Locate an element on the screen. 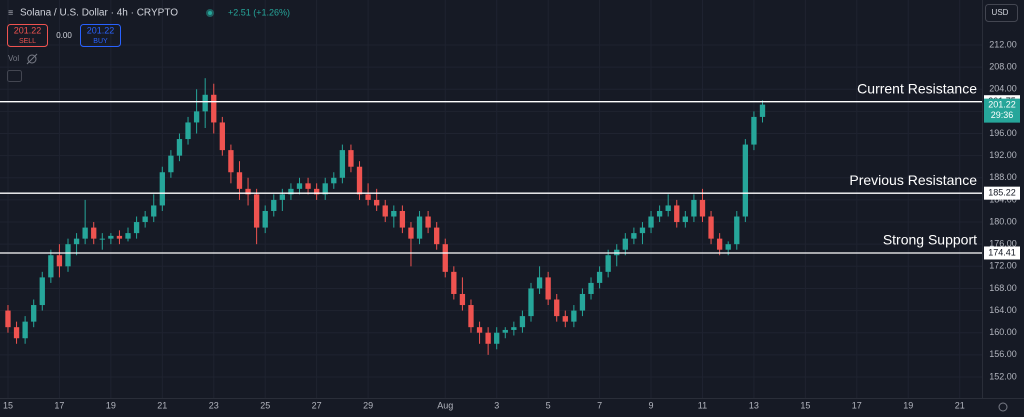  spread: 0.00 is located at coordinates (64, 35).